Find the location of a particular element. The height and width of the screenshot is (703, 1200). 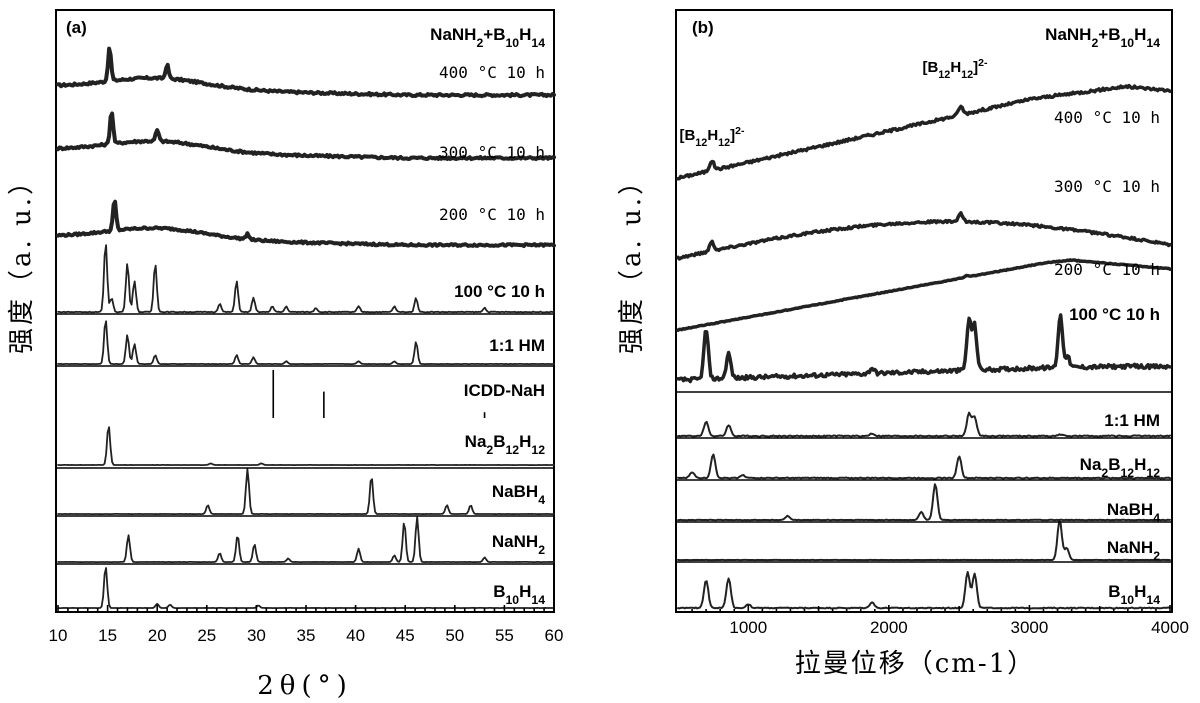

panel-b-line-100-c-10-h is located at coordinates (924, 348).